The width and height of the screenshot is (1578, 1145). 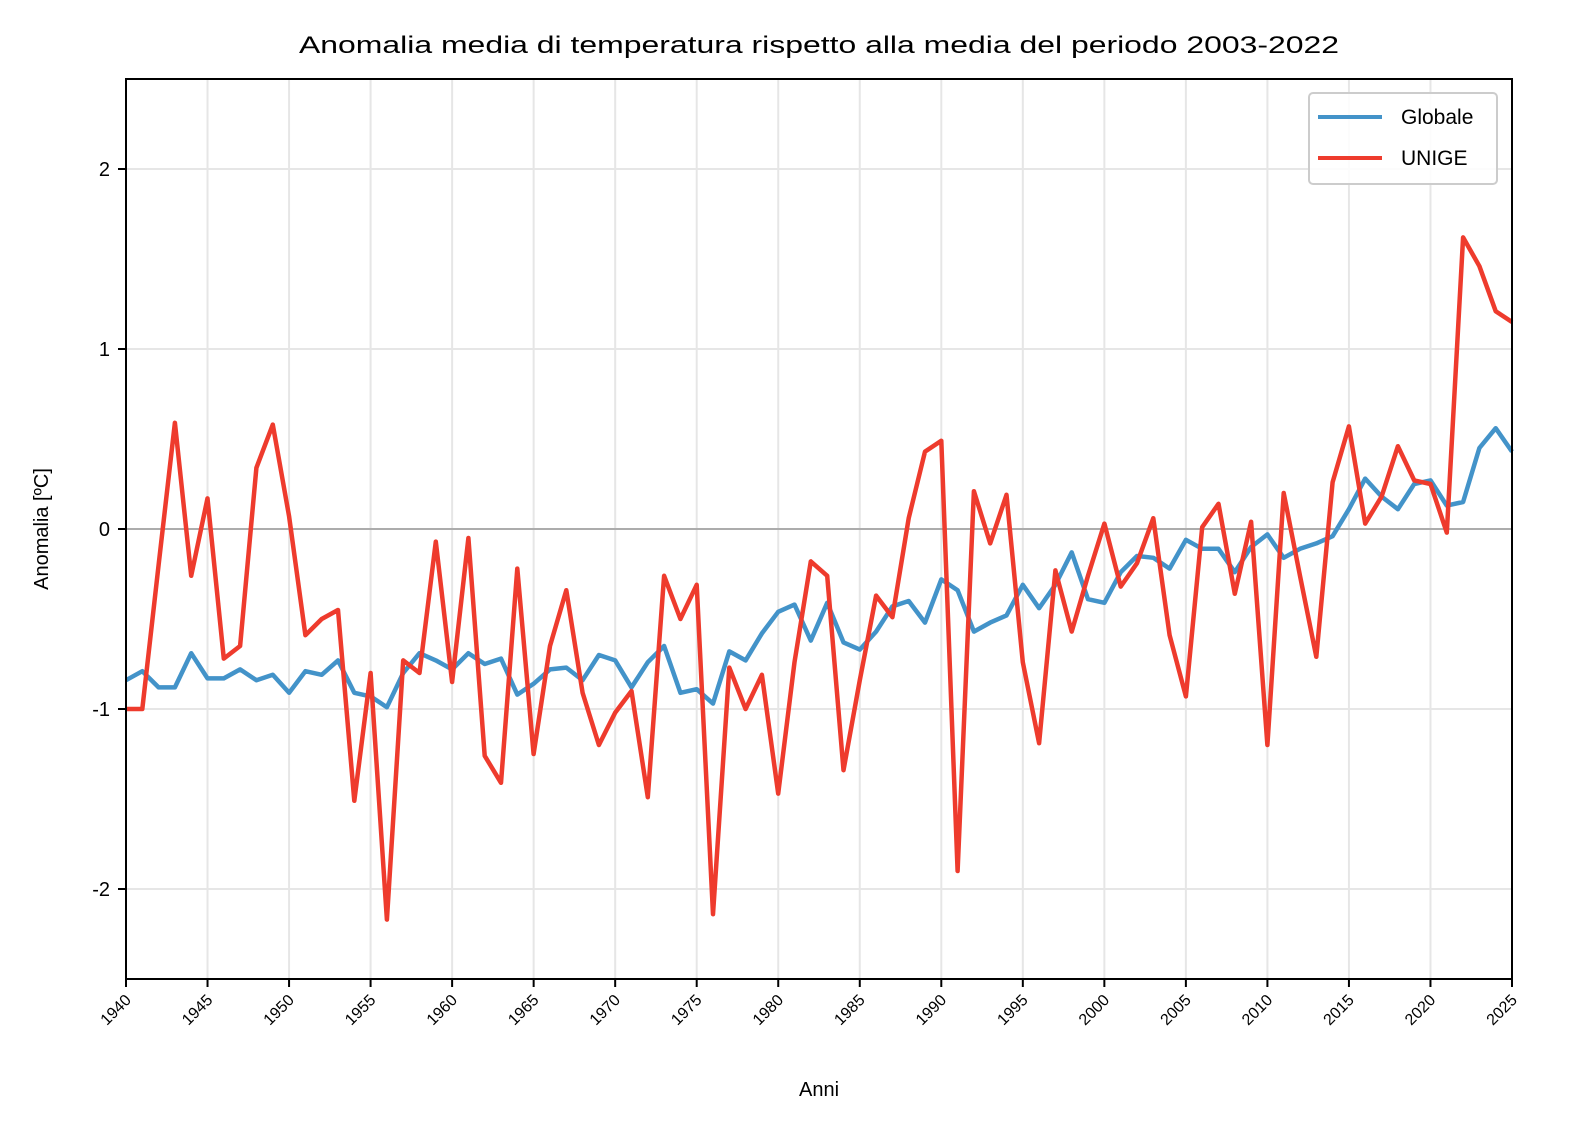 I want to click on x-axis-label: Anni, so click(x=819, y=1090).